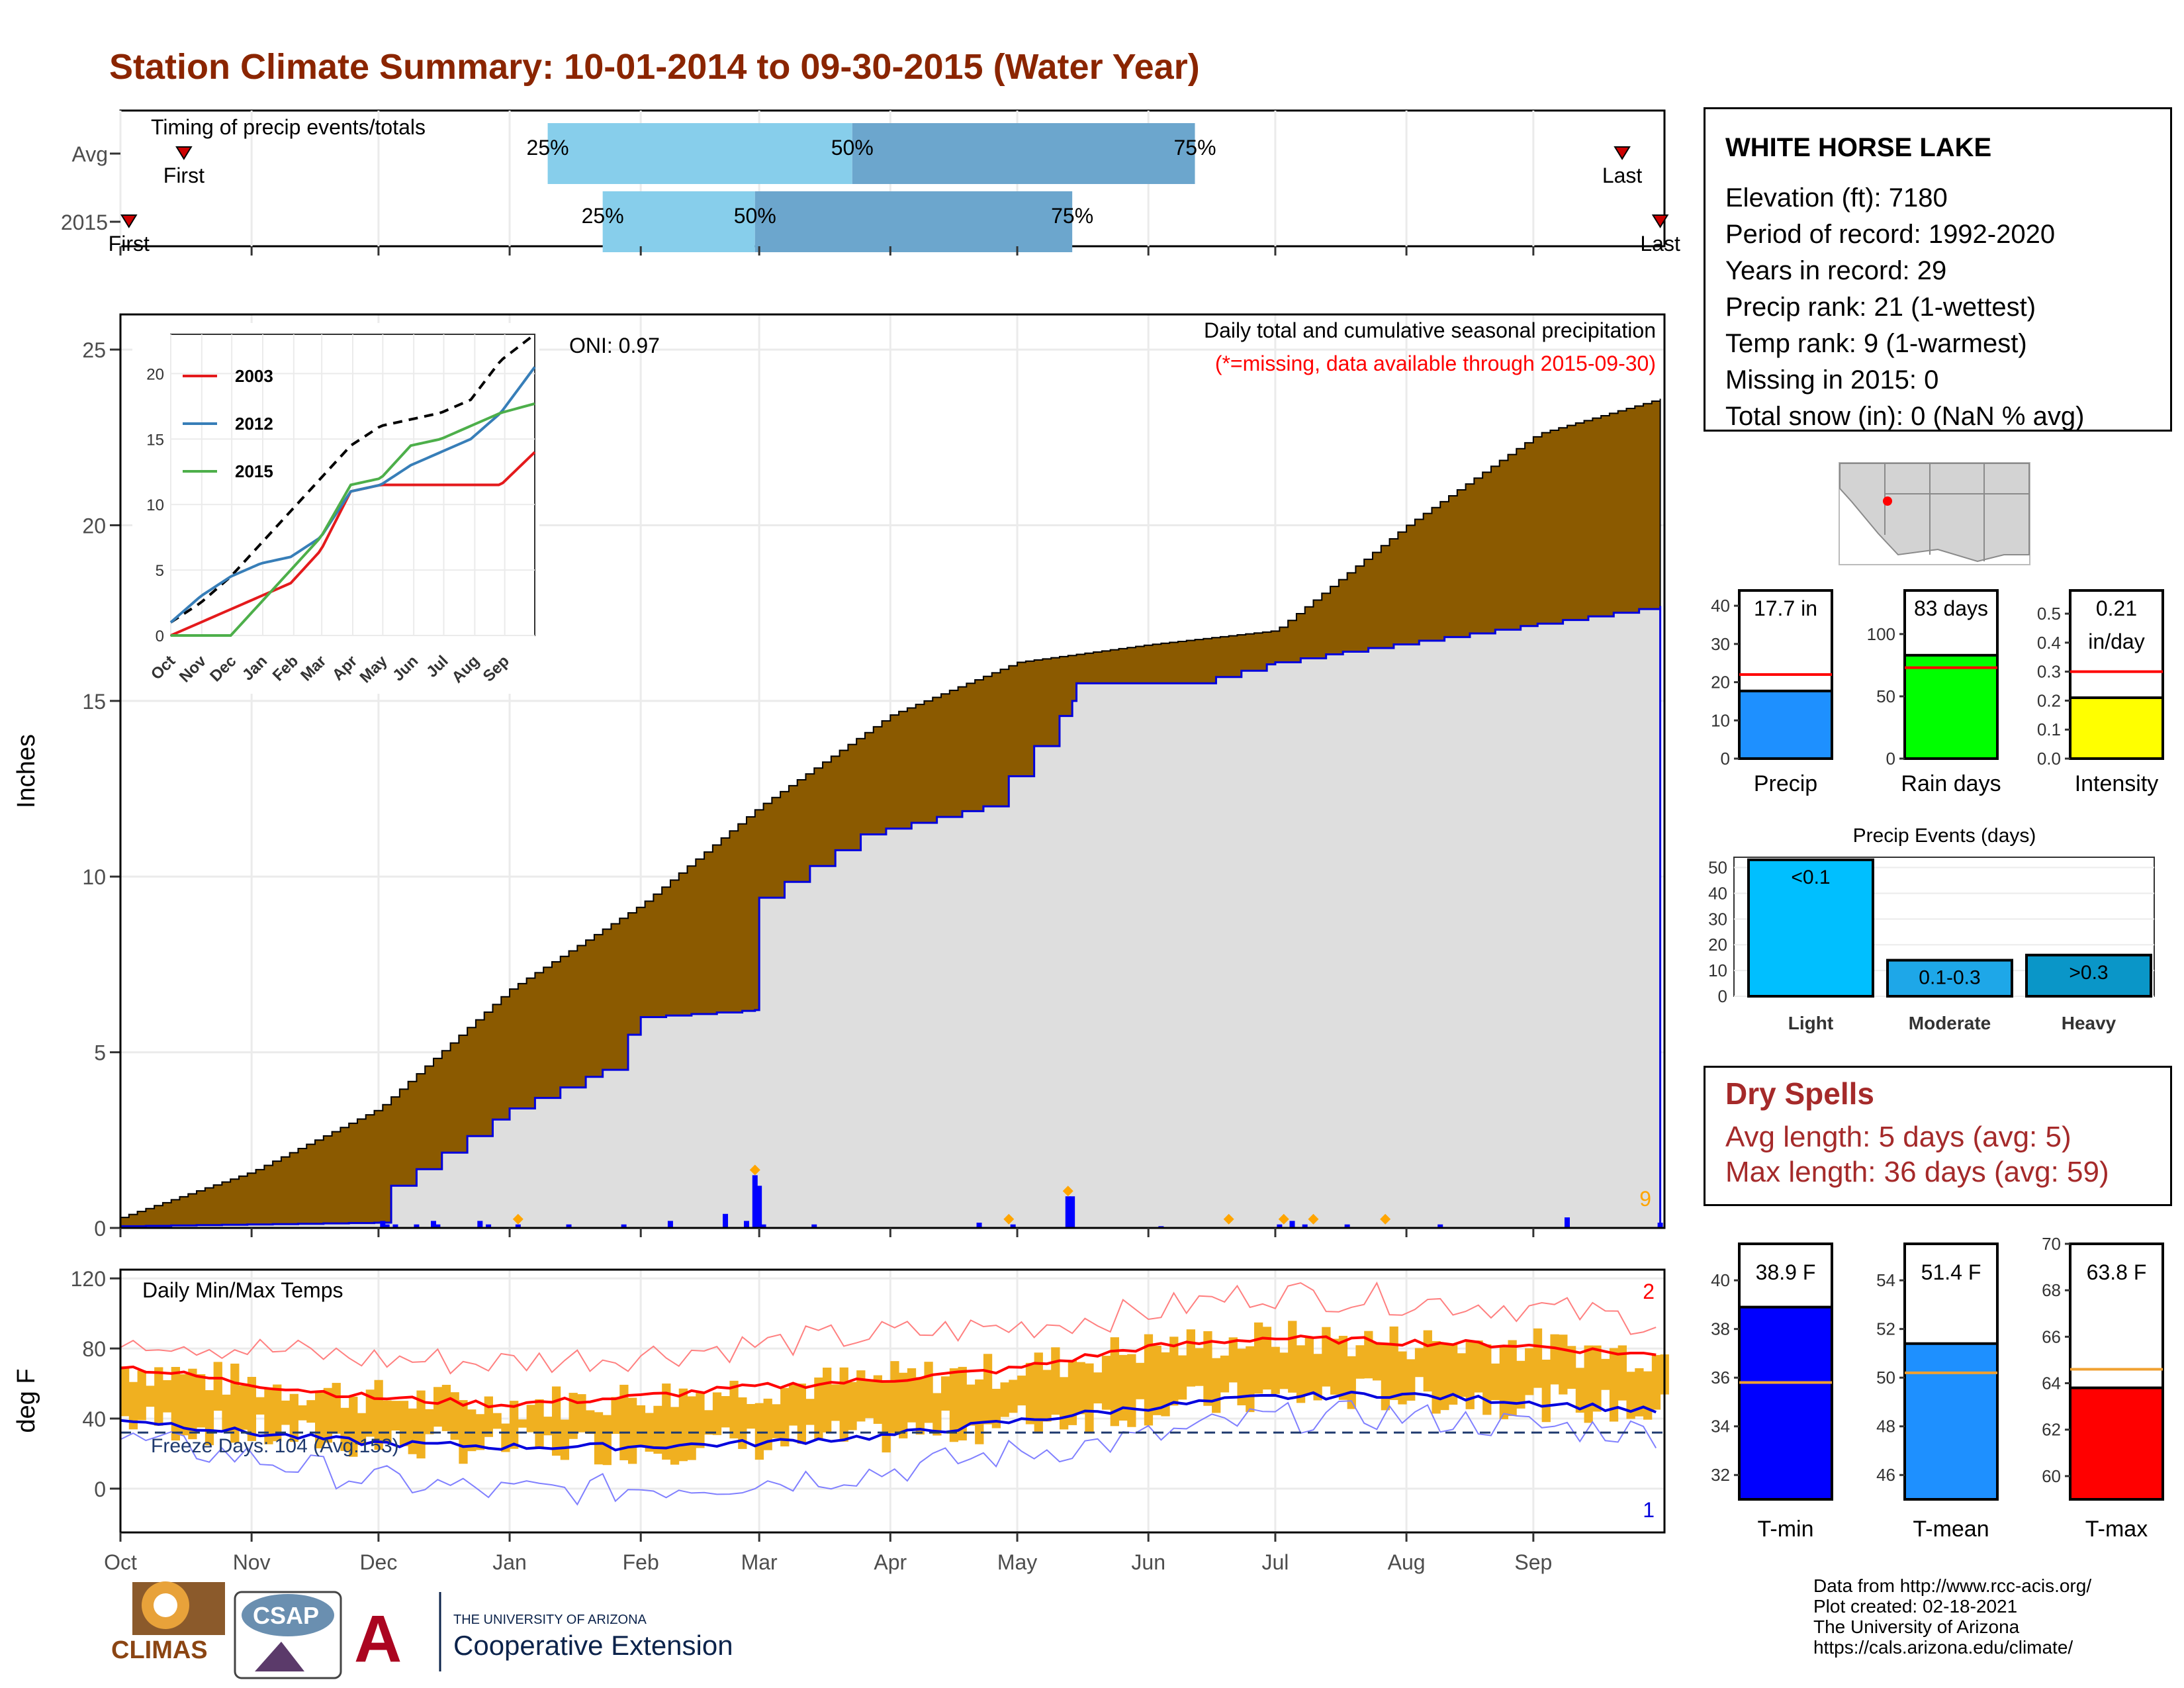 Image resolution: width=2184 pixels, height=1688 pixels. Describe the element at coordinates (1832, 380) in the screenshot. I see `station-line: Missing in 2015: 0` at that location.